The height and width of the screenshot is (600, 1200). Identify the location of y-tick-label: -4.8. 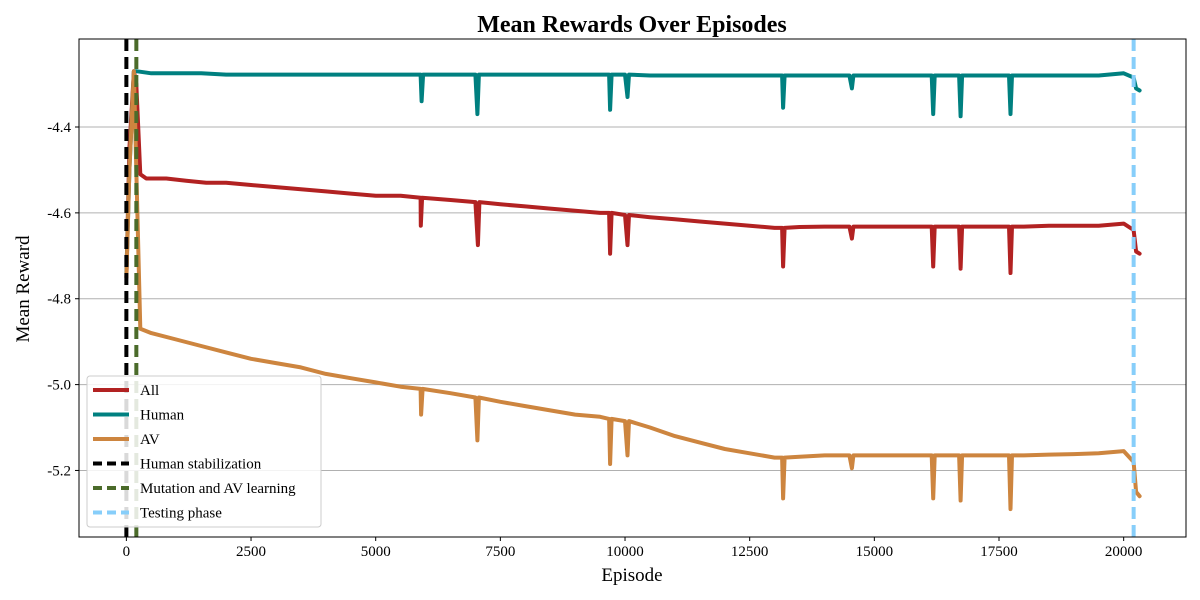
(59, 300).